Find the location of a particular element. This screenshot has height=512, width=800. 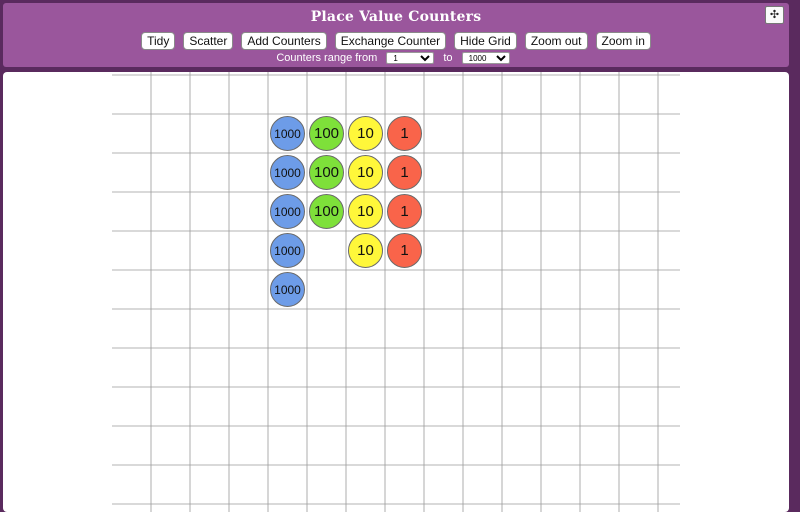

page-title: Place Value Counters is located at coordinates (396, 17).